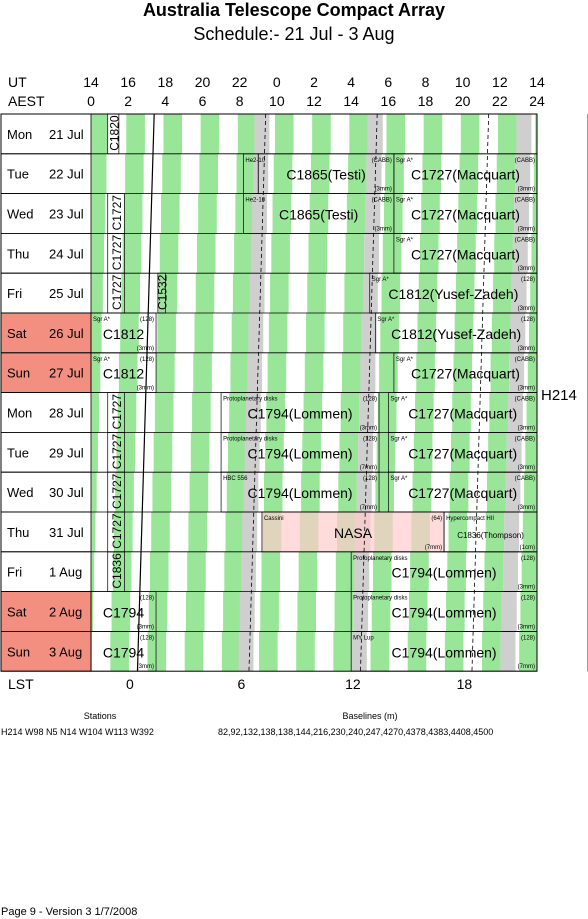 The width and height of the screenshot is (588, 919). I want to click on block-code: C1836(Thompson), so click(490, 535).